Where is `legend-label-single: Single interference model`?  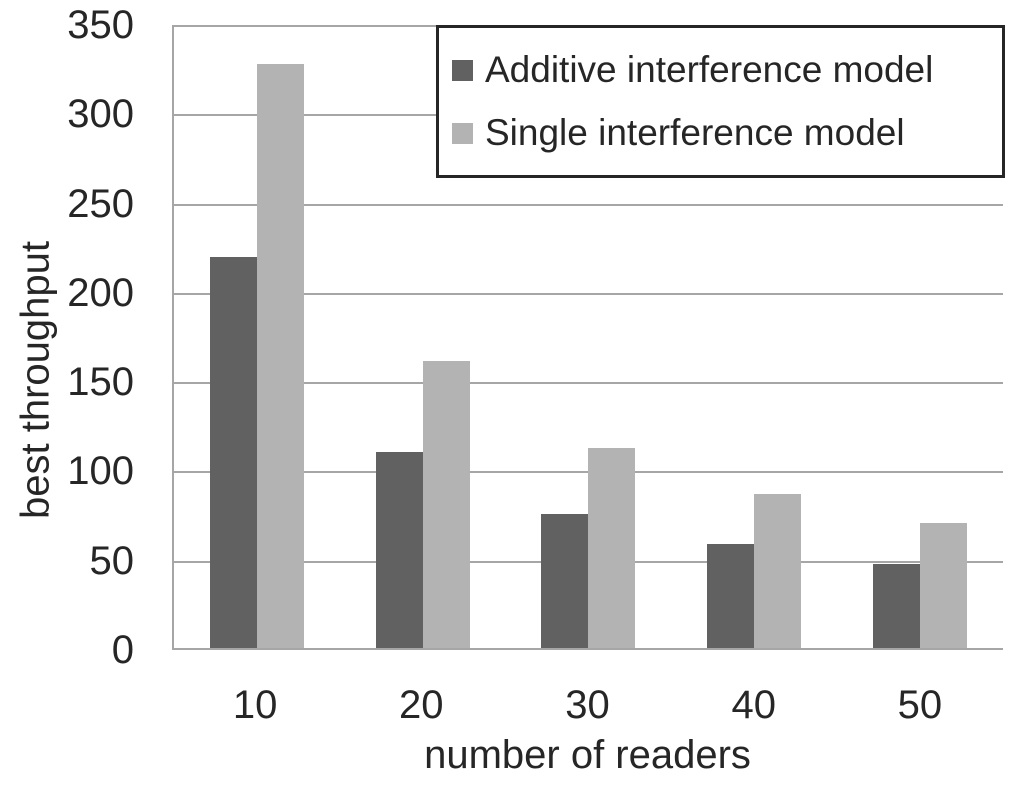
legend-label-single: Single interference model is located at coordinates (695, 132).